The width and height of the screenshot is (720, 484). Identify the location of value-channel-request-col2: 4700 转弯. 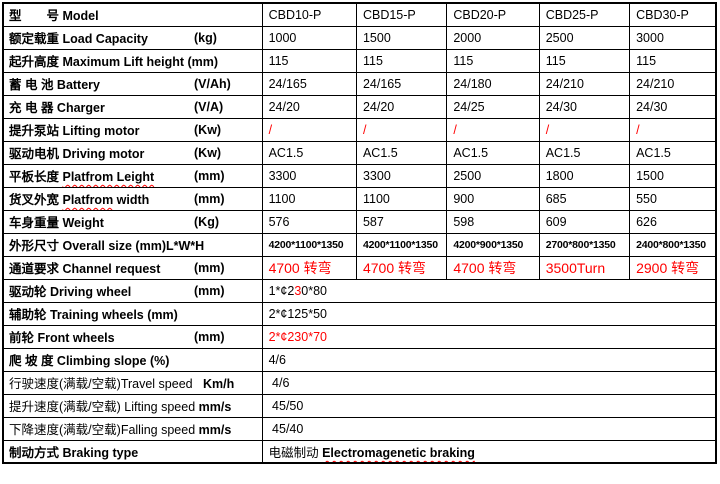
(401, 267).